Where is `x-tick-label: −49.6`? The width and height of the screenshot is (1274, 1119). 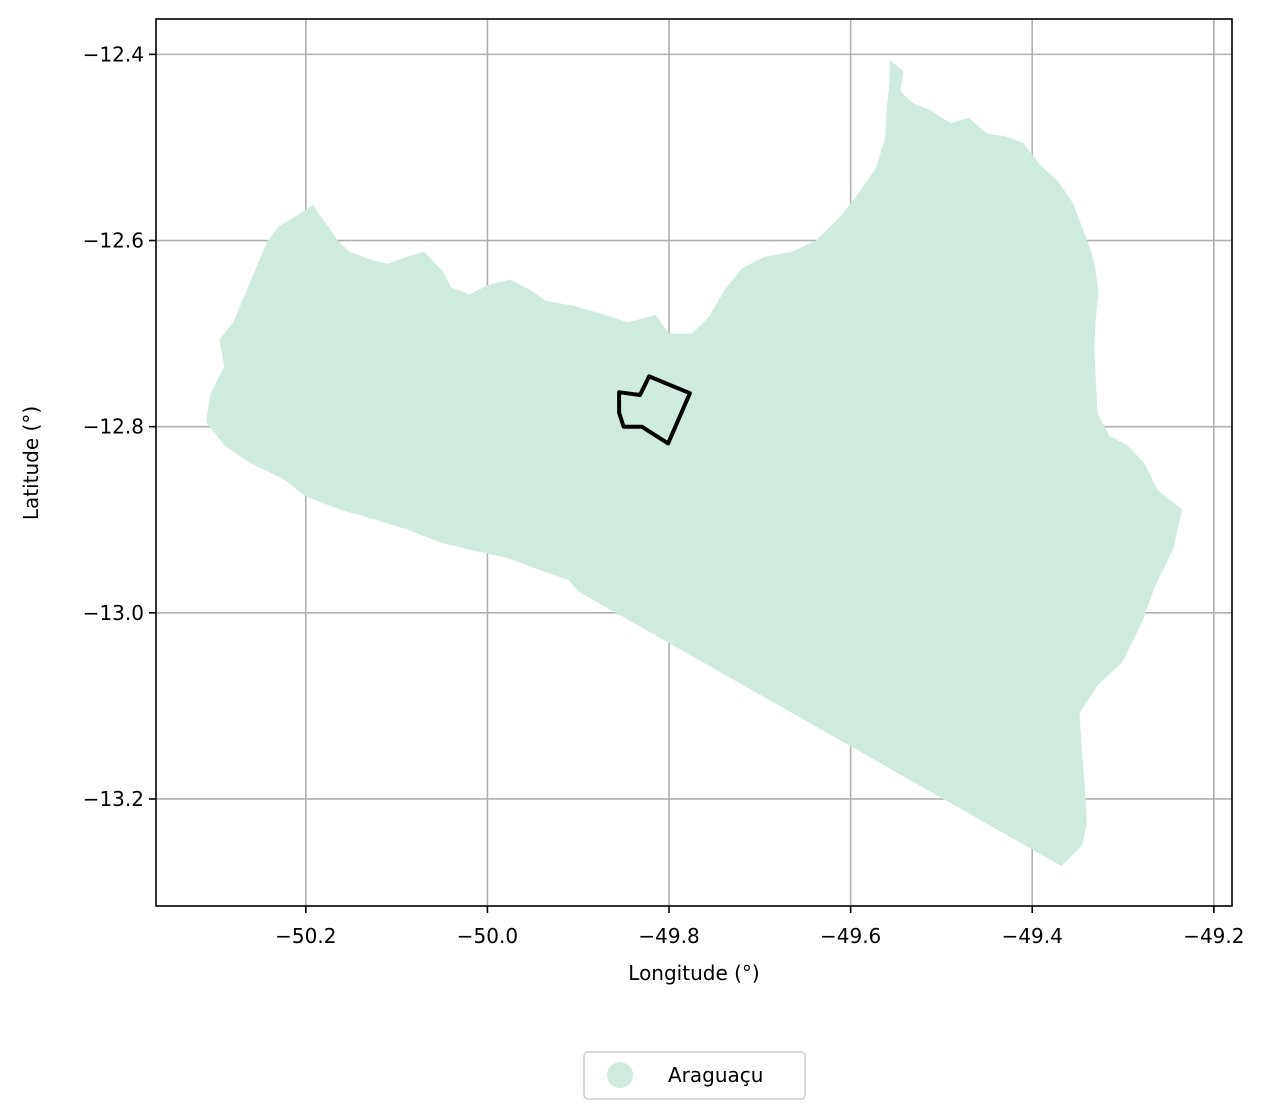 x-tick-label: −49.6 is located at coordinates (850, 936).